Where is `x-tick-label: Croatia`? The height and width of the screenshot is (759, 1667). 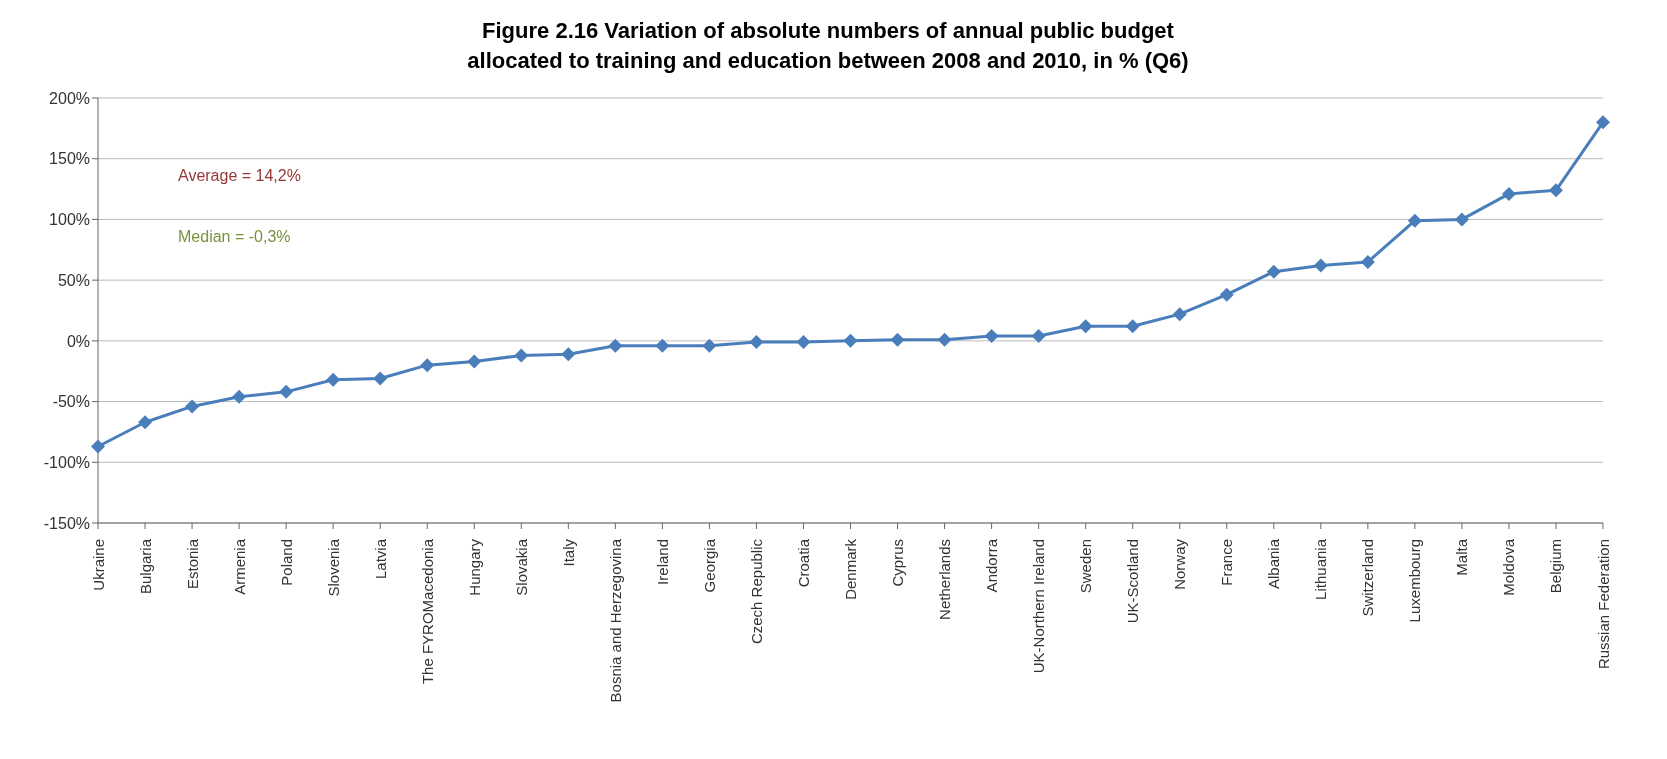
x-tick-label: Croatia is located at coordinates (803, 563).